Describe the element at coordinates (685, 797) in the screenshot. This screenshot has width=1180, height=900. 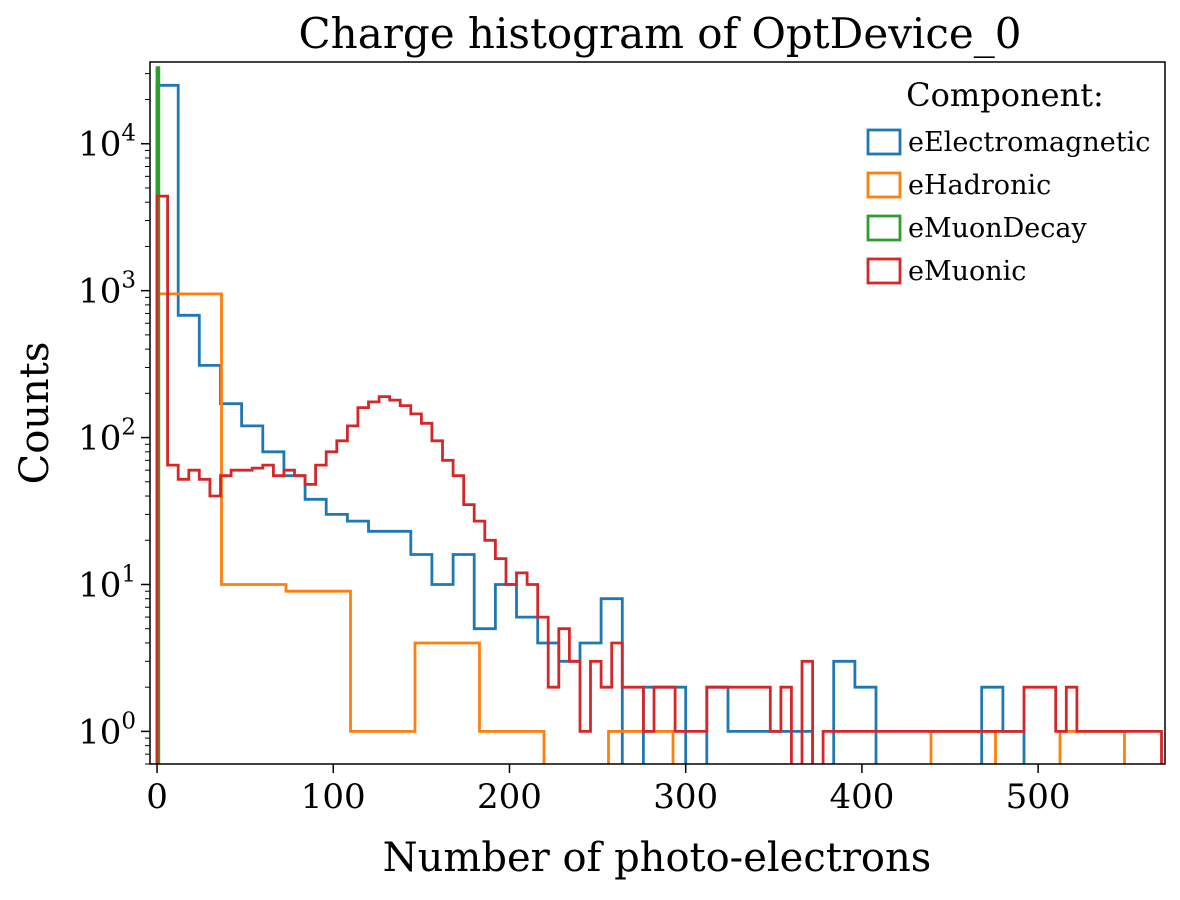
I see `x-tick-label: 300` at that location.